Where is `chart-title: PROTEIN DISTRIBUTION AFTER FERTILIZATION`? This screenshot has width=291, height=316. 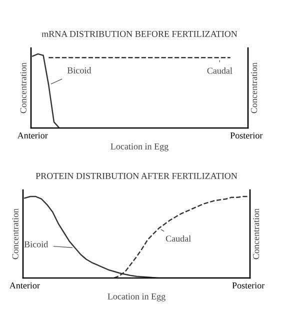
chart-title: PROTEIN DISTRIBUTION AFTER FERTILIZATION is located at coordinates (137, 175).